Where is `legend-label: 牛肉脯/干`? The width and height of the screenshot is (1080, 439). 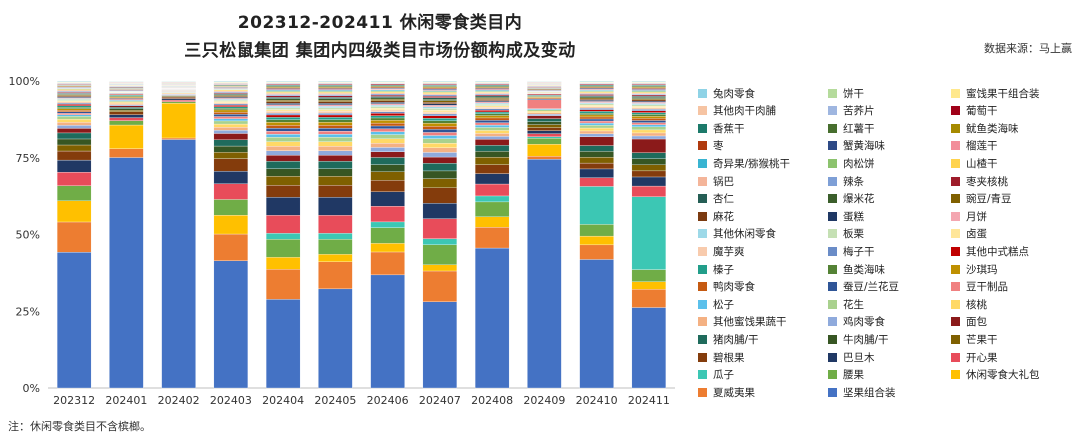
legend-label: 牛肉脯/干 is located at coordinates (866, 339).